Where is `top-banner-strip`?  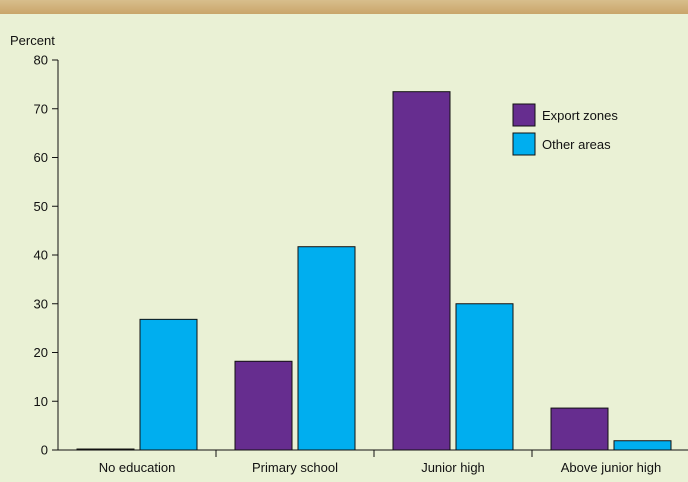 top-banner-strip is located at coordinates (344, 7).